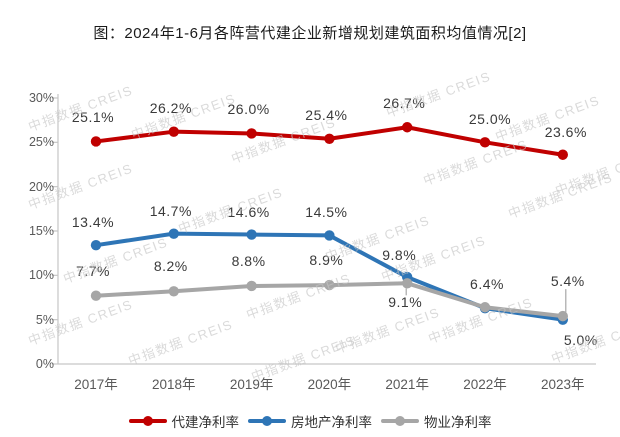 The height and width of the screenshot is (437, 620). What do you see at coordinates (170, 266) in the screenshot?
I see `data-label: 8.2%` at bounding box center [170, 266].